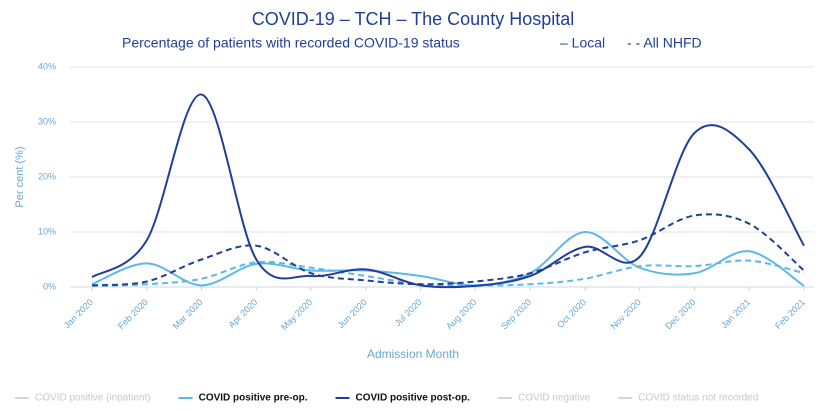 This screenshot has width=826, height=411. What do you see at coordinates (408, 312) in the screenshot?
I see `x-tick-label: Jul 2020` at bounding box center [408, 312].